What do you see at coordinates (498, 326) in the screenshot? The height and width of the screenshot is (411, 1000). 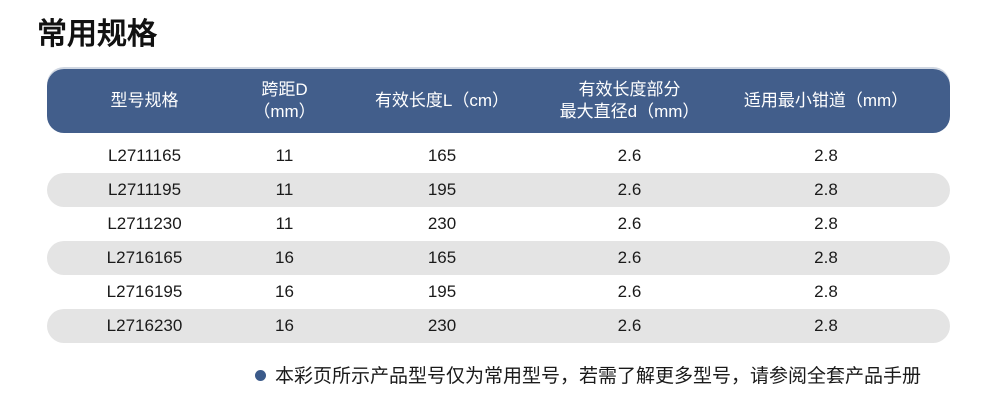 I see `table-row: L2716230 16 230 2.6 2.8` at bounding box center [498, 326].